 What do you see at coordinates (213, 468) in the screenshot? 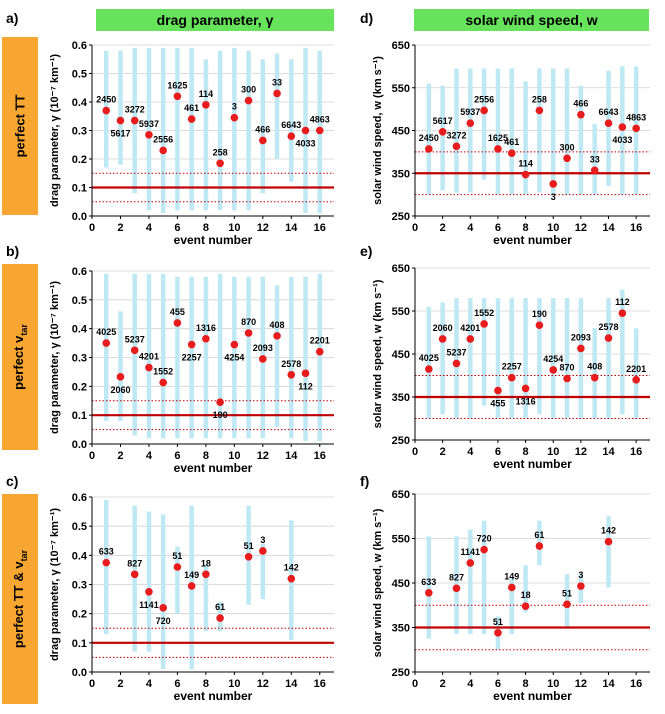
I see `x-axis-label: event number` at bounding box center [213, 468].